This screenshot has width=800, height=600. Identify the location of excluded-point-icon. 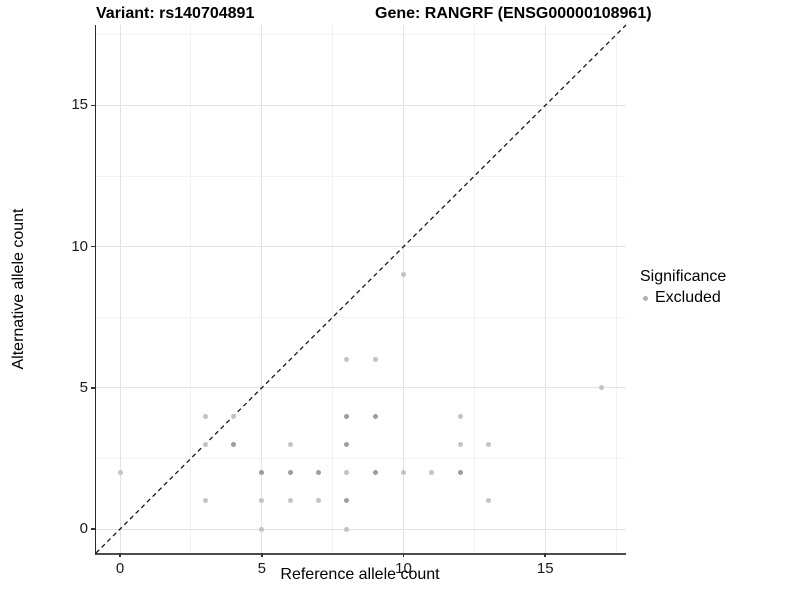
(645, 298).